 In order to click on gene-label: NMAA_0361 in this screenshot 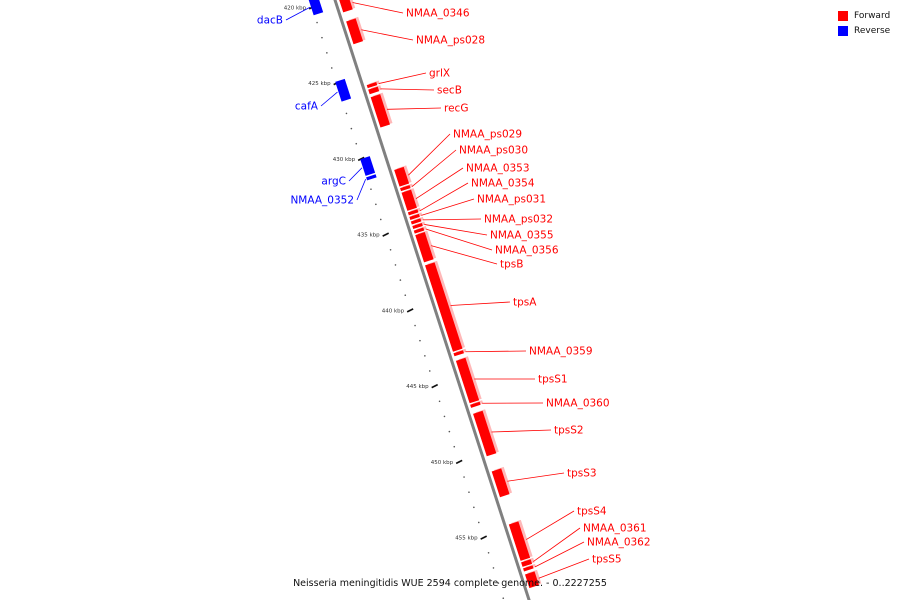, I will do `click(615, 529)`.